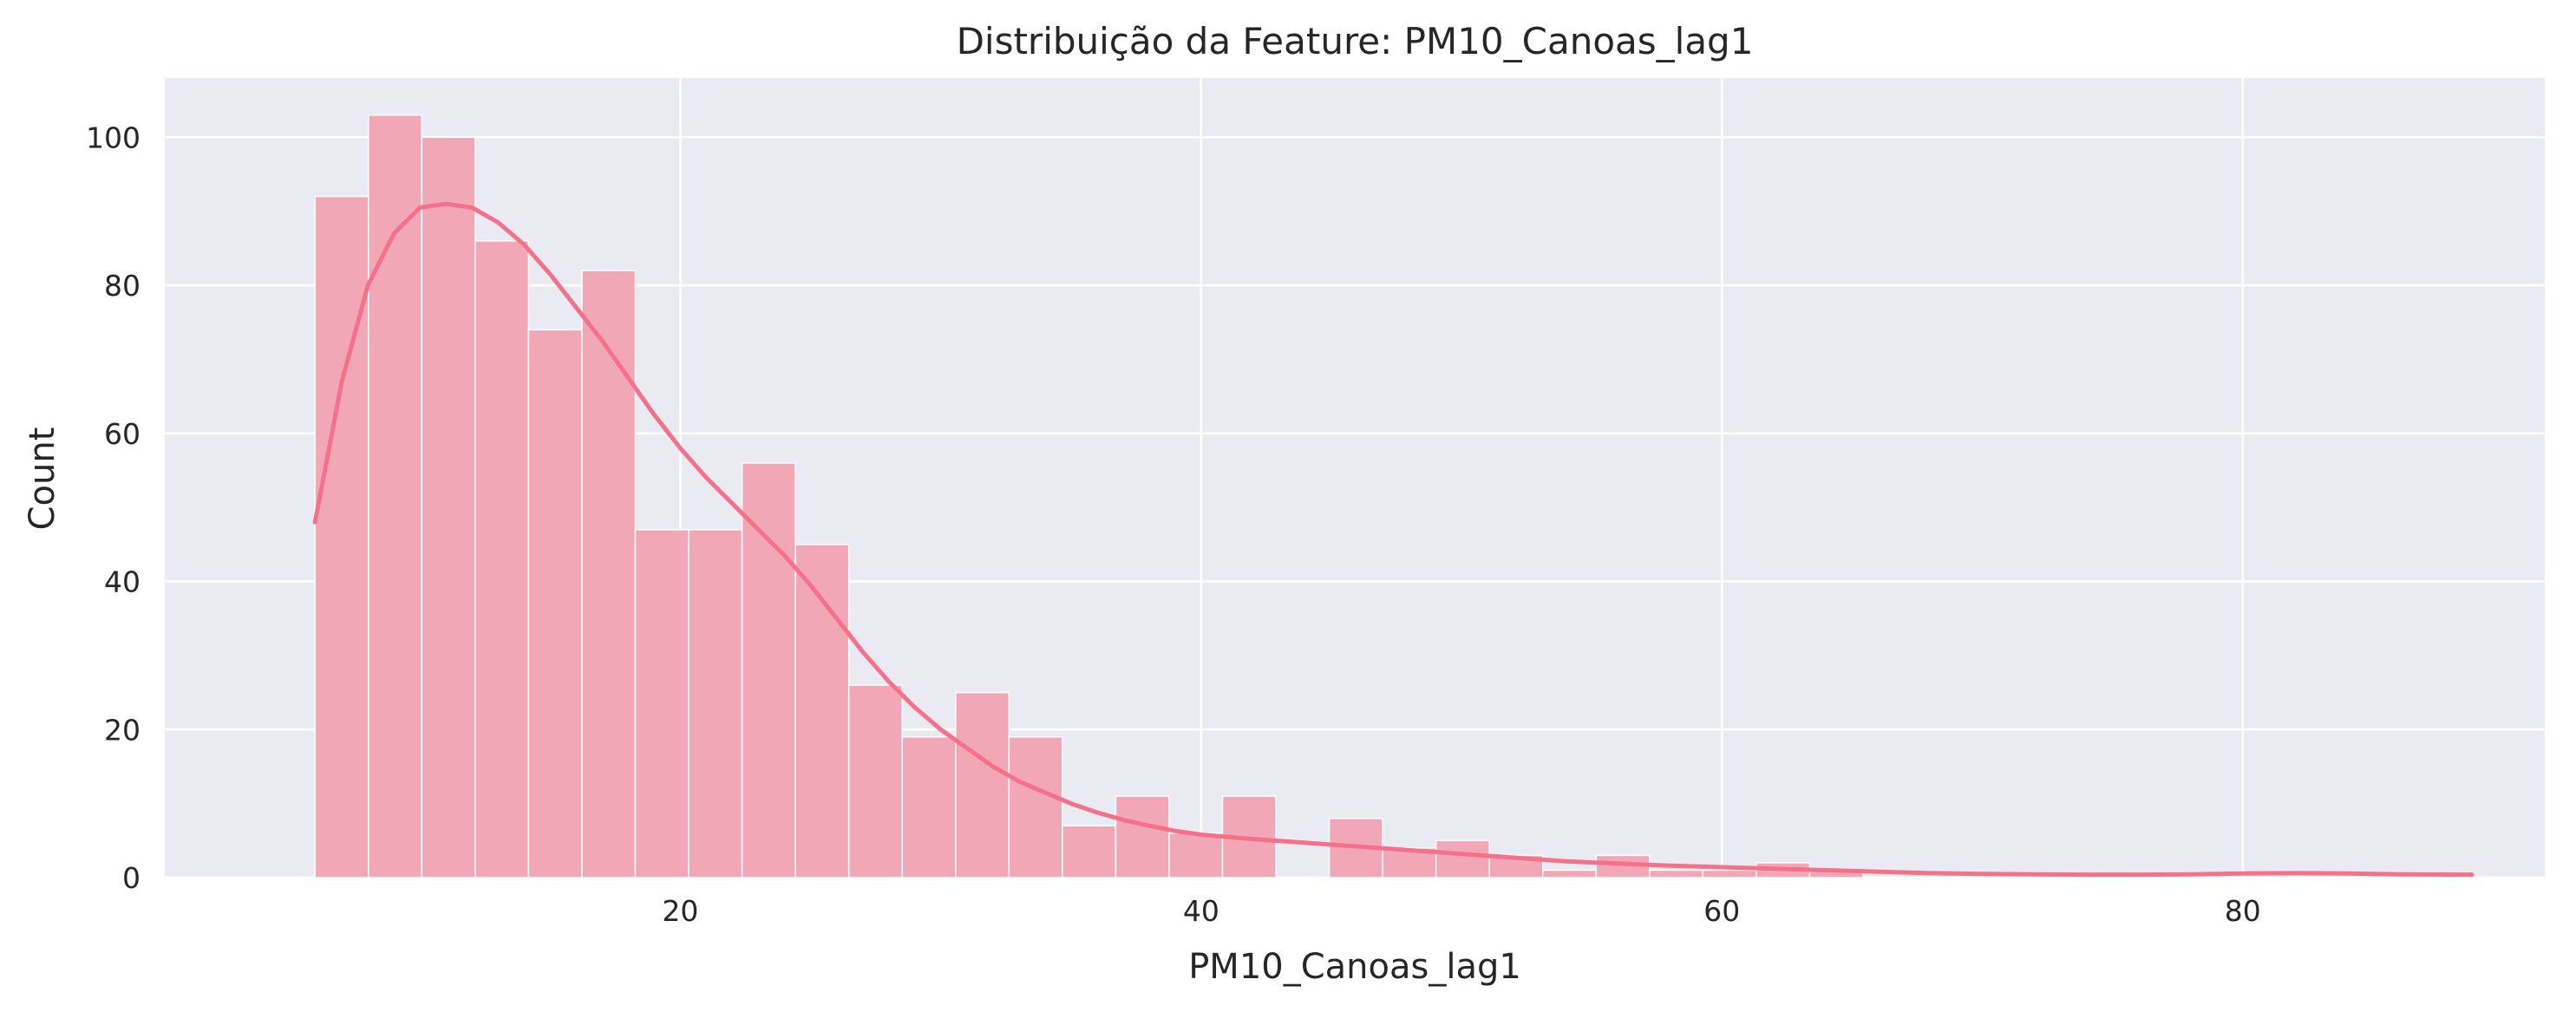 Image resolution: width=2576 pixels, height=1012 pixels. What do you see at coordinates (1201, 911) in the screenshot?
I see `x-tick-label: 40` at bounding box center [1201, 911].